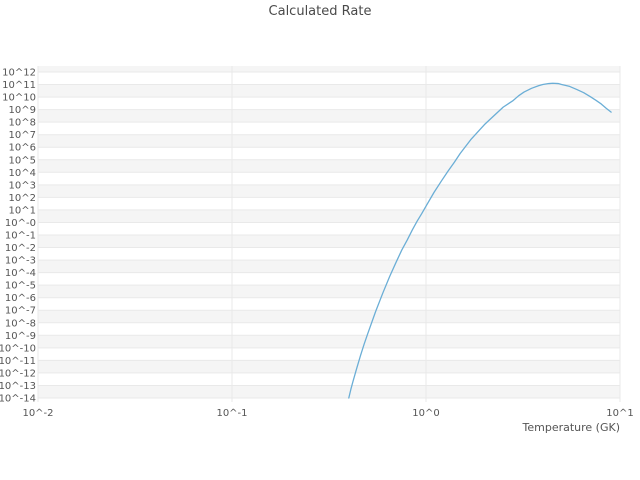 Image resolution: width=640 pixels, height=480 pixels. What do you see at coordinates (19, 73) in the screenshot?
I see `y-tick-label: 10^12` at bounding box center [19, 73].